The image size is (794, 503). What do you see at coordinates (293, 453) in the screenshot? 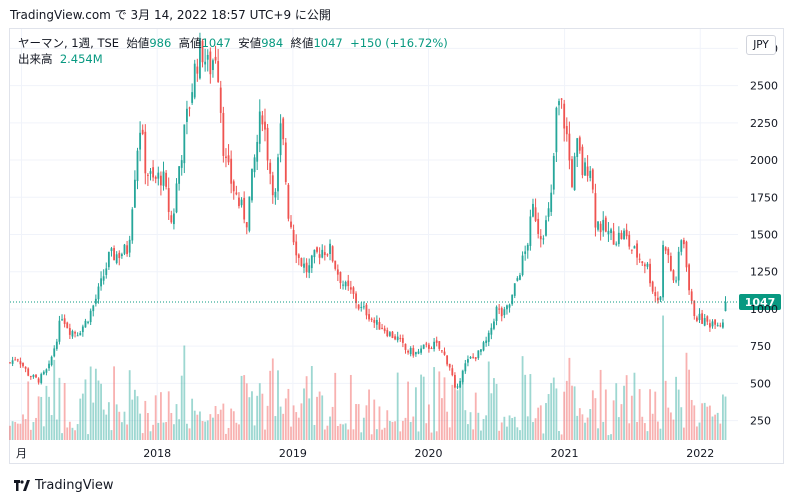
I see `time-tick-label: 2019` at bounding box center [293, 453].